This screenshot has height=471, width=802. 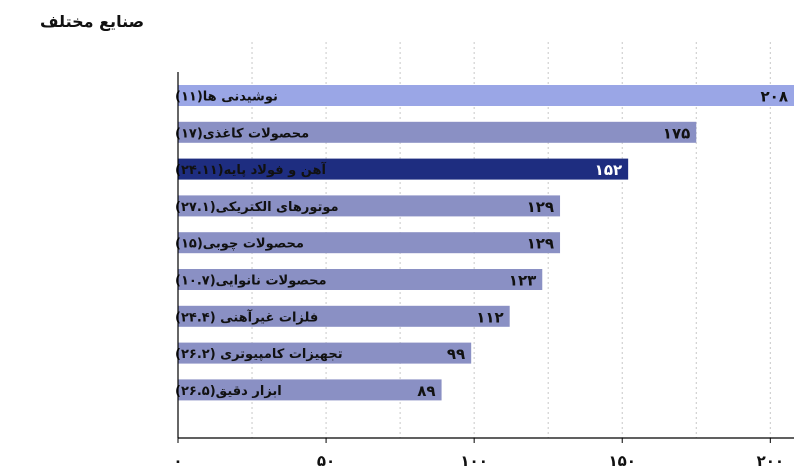 I want to click on category-label: نوشیدنی ها(۱۱), so click(x=226, y=97).